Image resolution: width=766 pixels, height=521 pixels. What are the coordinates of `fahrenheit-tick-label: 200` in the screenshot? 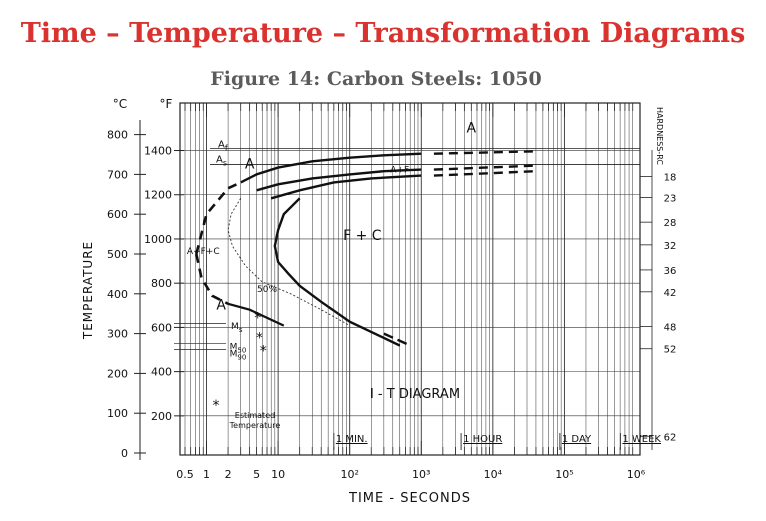 It's located at (161, 416).